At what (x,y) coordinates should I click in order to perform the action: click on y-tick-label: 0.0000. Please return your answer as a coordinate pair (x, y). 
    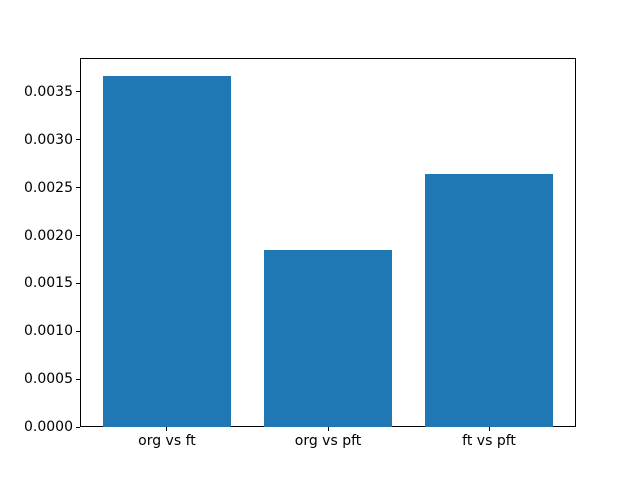
    Looking at the image, I should click on (48, 427).